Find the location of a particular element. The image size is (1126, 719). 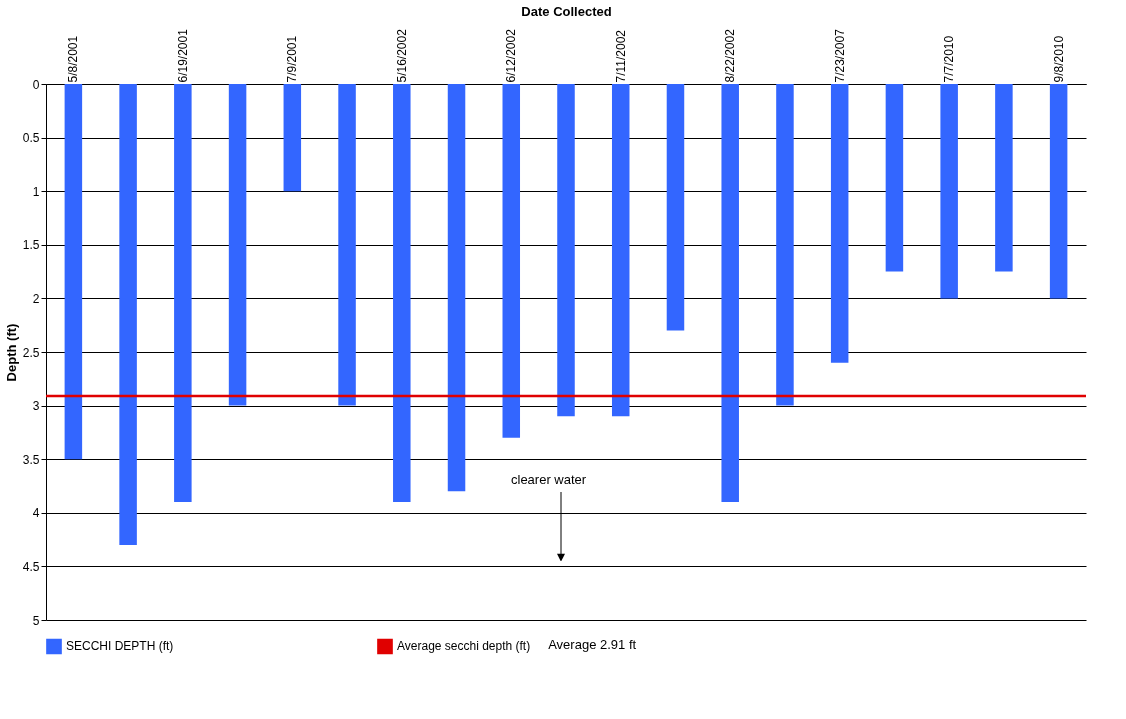

y-tick-label: 2.5 is located at coordinates (31, 352).